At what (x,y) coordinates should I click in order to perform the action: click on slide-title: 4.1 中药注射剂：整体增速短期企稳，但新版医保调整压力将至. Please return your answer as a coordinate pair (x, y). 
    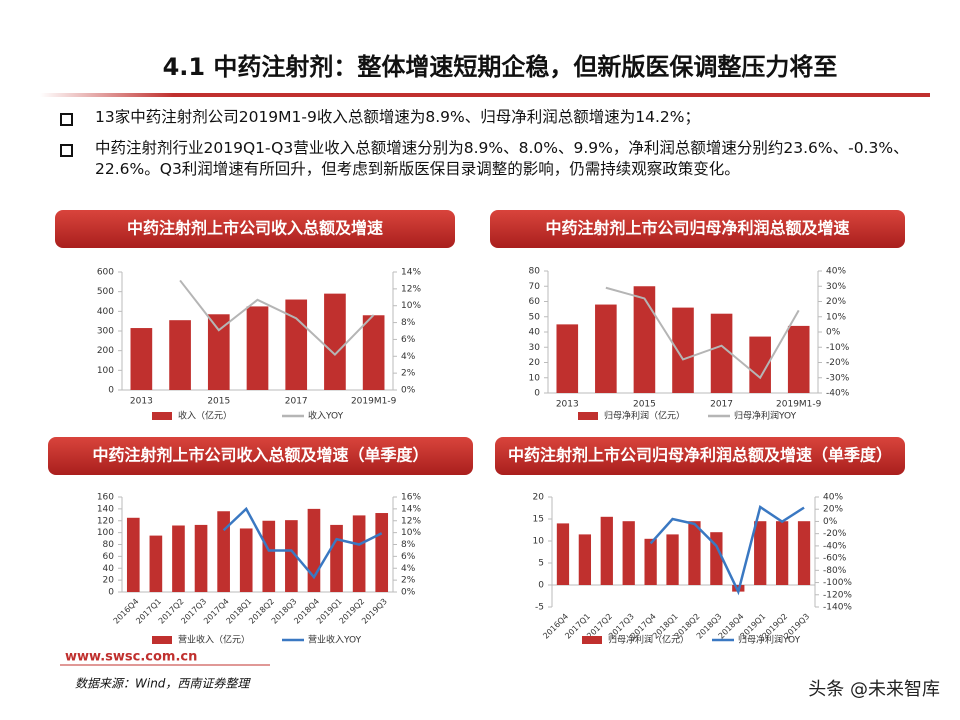
    Looking at the image, I should click on (500, 67).